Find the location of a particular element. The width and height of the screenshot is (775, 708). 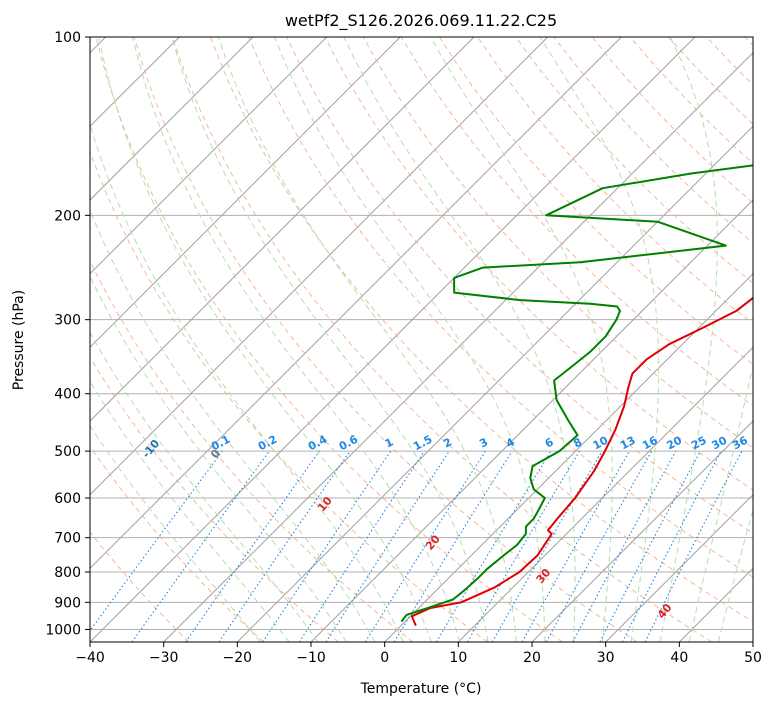

mixing-ratio-label: 25 is located at coordinates (699, 443).